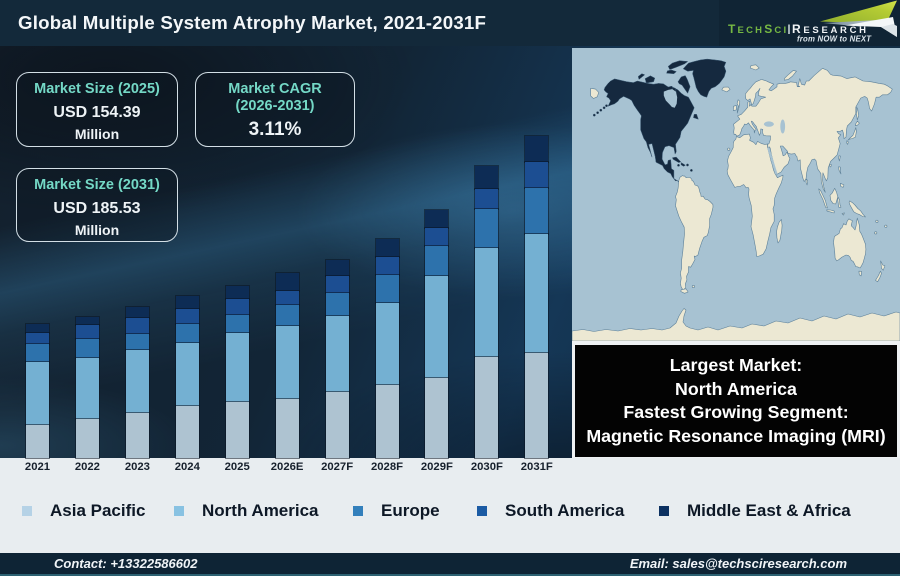 This screenshot has width=900, height=576. I want to click on svg-text: RESEARCH, so click(830, 29).